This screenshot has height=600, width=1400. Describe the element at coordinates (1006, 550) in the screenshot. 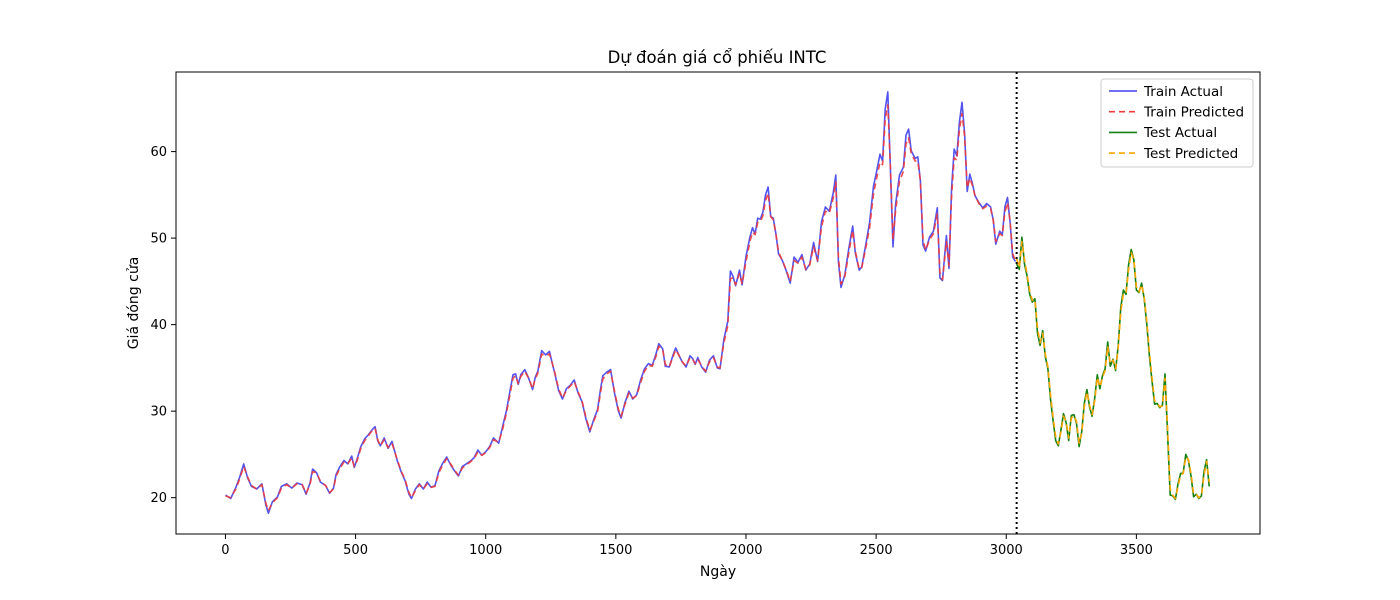

I see `x-tick-label: 3000` at that location.